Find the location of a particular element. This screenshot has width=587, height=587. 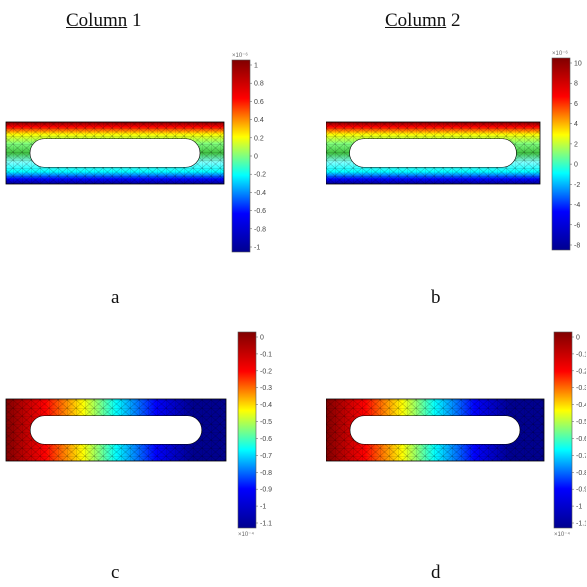

column-1-header-number: 1 is located at coordinates (134, 20).